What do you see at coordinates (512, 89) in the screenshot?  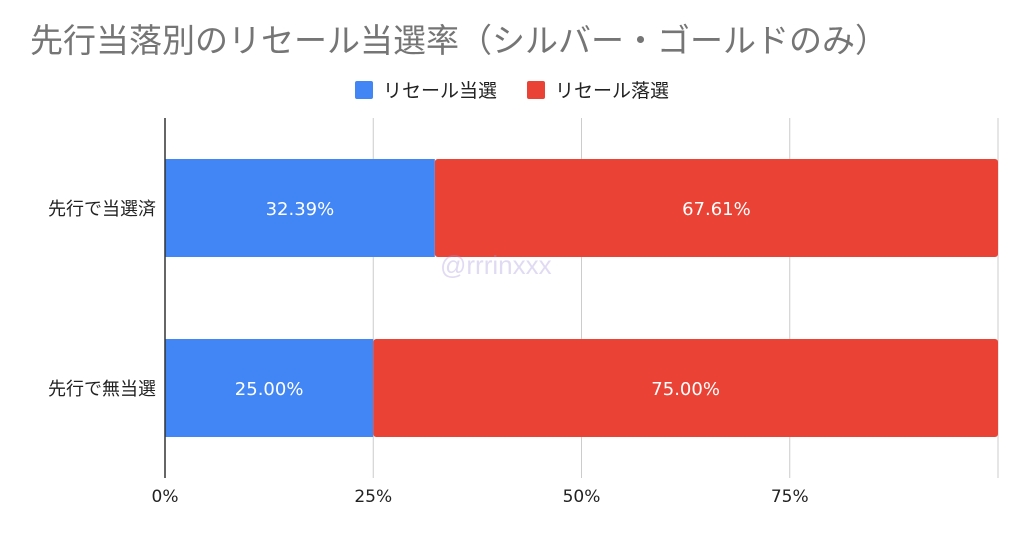 I see `legend: リセール当選 リセール落選` at bounding box center [512, 89].